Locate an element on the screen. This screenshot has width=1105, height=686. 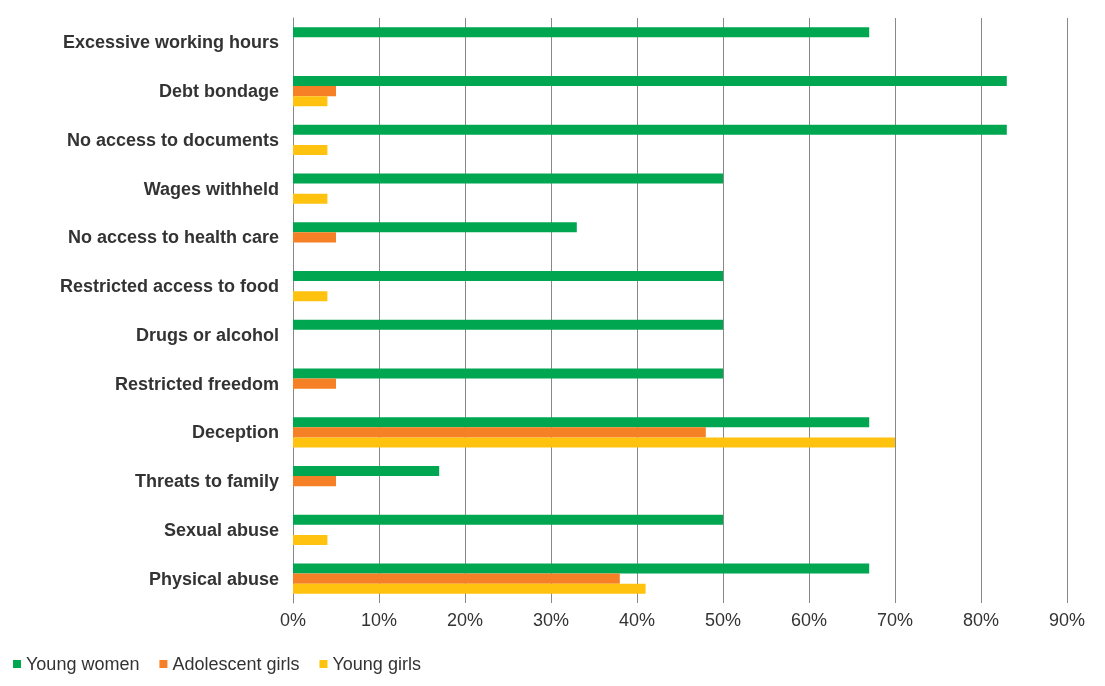
x-tick-label: 0% is located at coordinates (293, 620).